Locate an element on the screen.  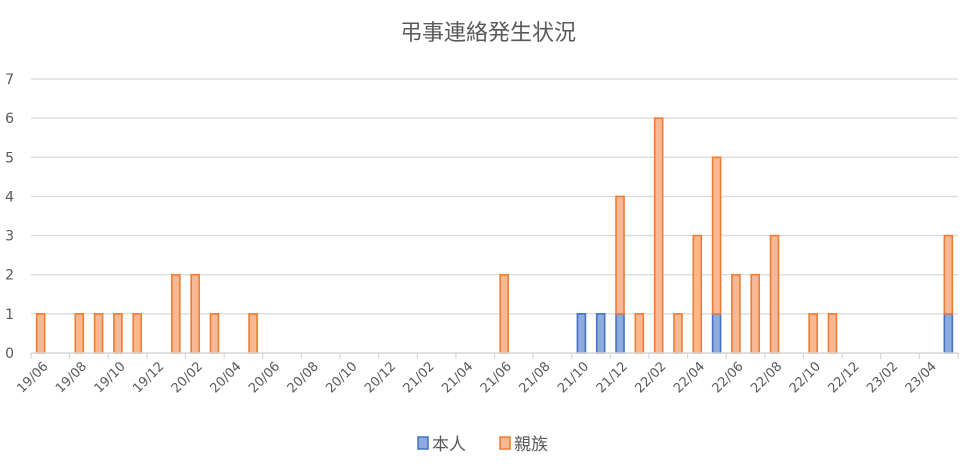
legend-item: 親族 is located at coordinates (523, 445).